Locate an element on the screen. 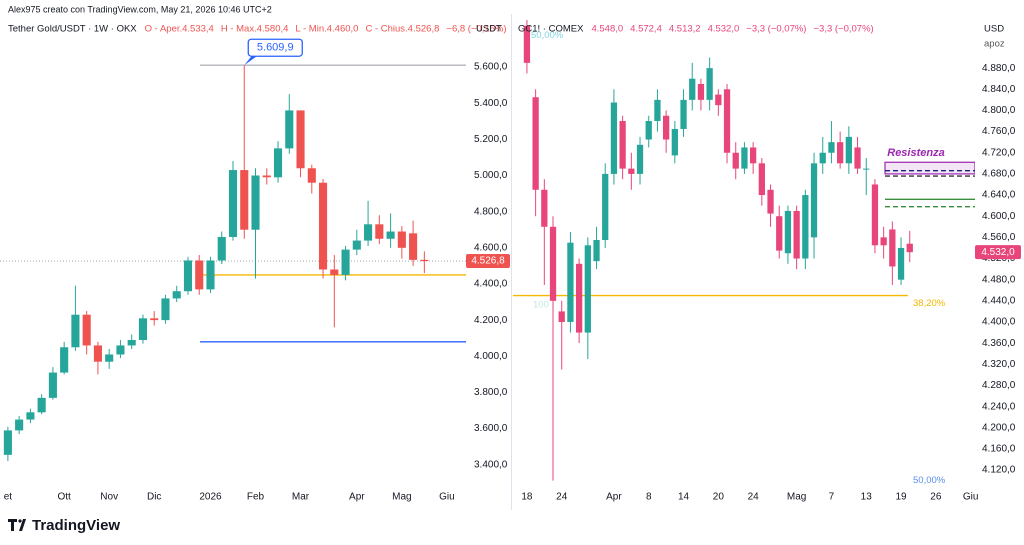 Image resolution: width=1024 pixels, height=545 pixels. y-tick-label: 4.320,0 is located at coordinates (999, 364).